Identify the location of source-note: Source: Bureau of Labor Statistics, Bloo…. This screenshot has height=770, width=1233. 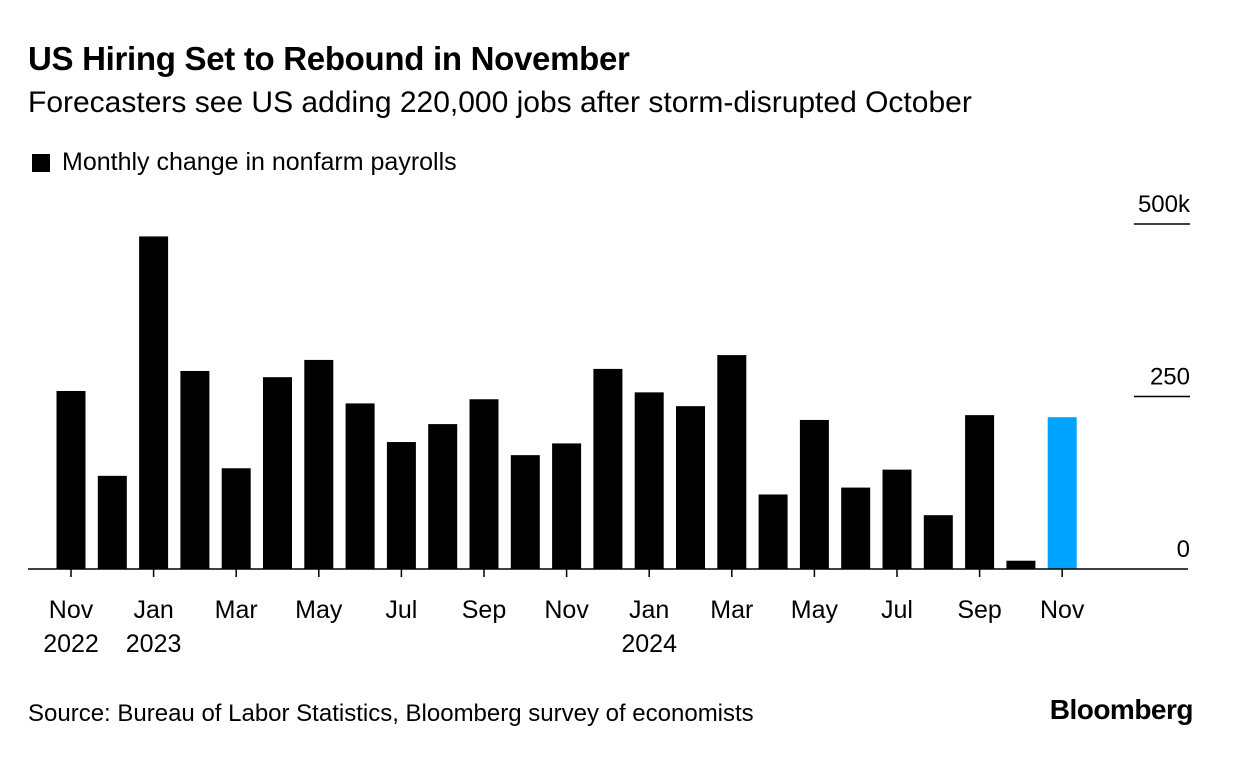
(391, 713).